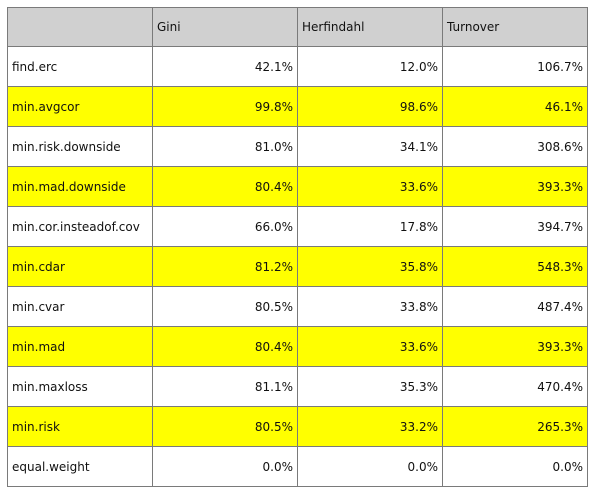  I want to click on table-row: min.maxloss 81.1% 35.3% 470.4%, so click(297, 386).